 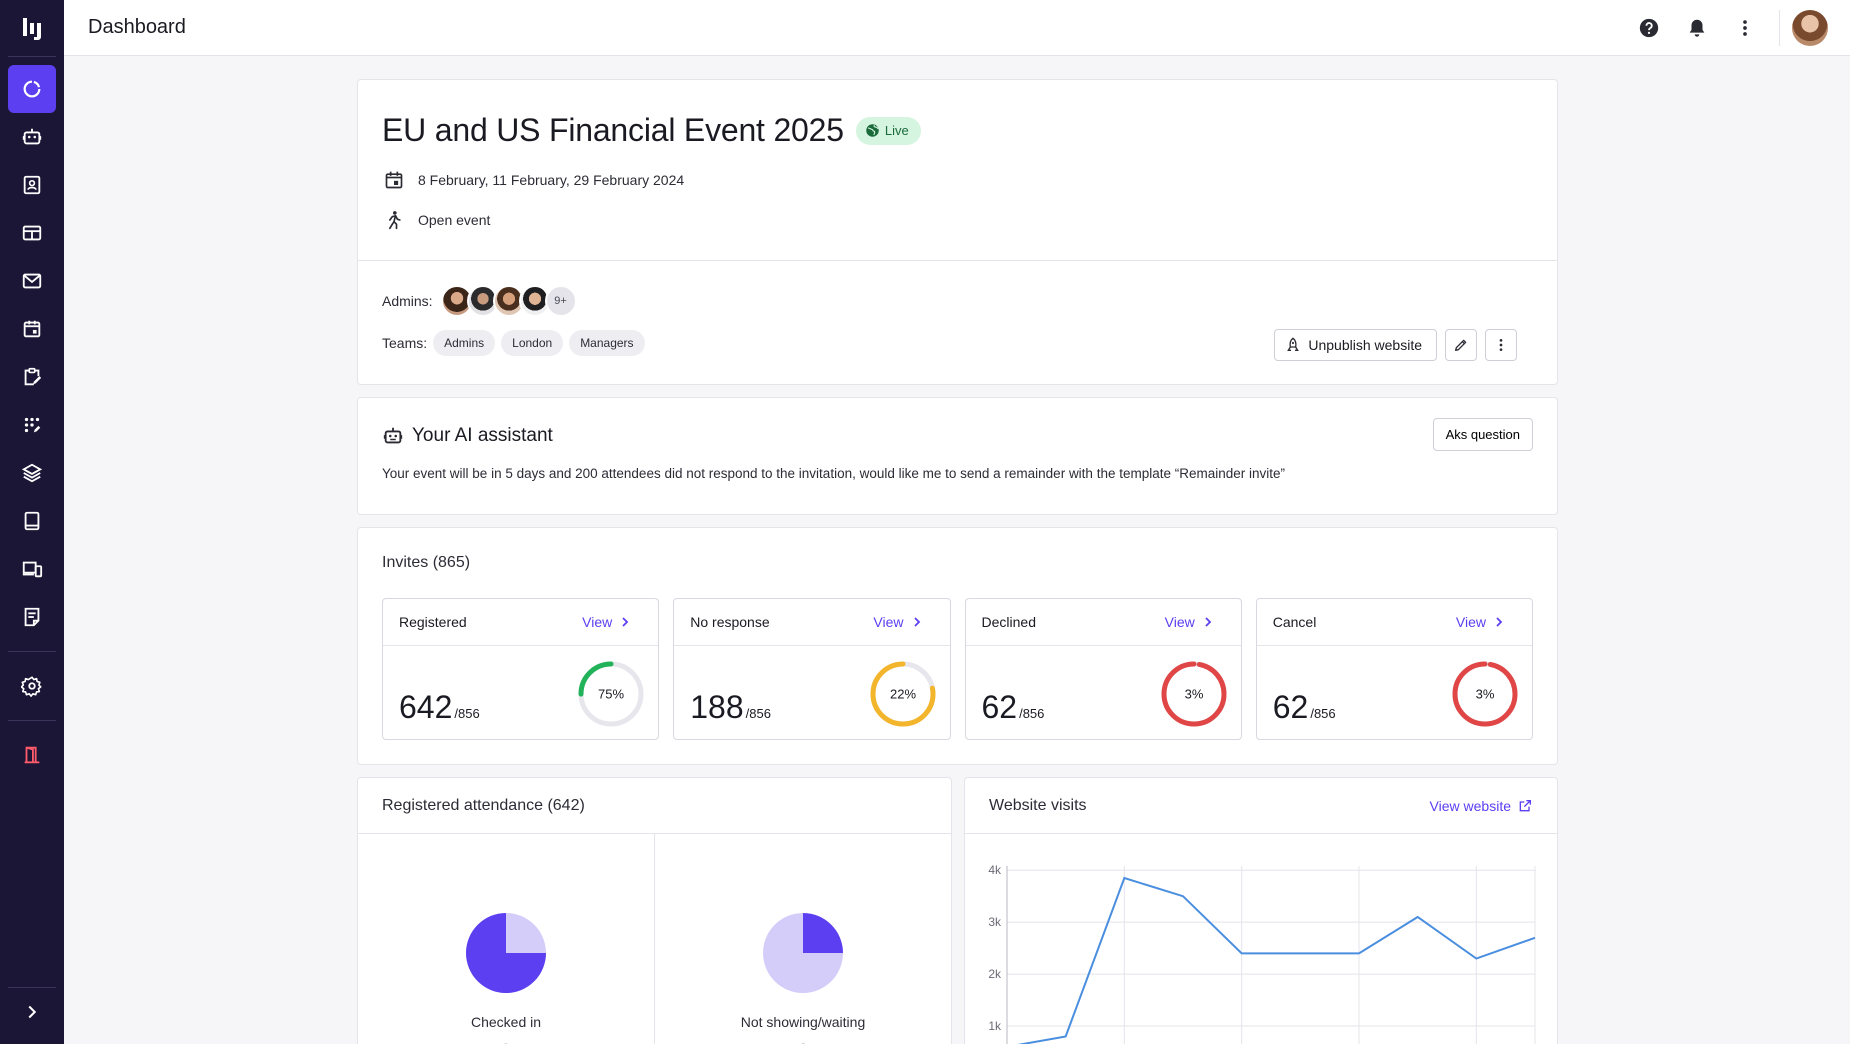 I want to click on sidebar-item-mail, so click(x=32, y=281).